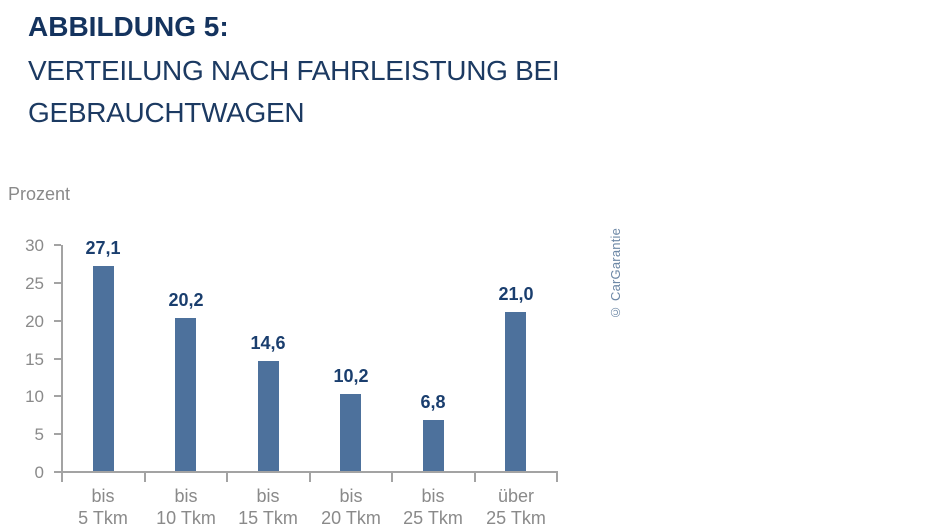 This screenshot has width=945, height=532. Describe the element at coordinates (351, 376) in the screenshot. I see `bar-value-label: 10,2` at that location.